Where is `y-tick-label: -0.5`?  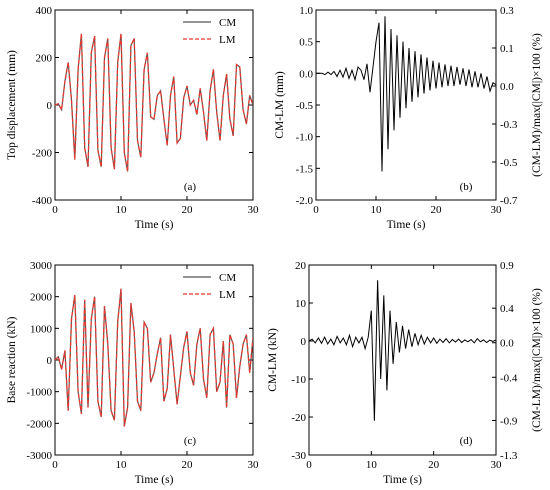 y-tick-label: -0.5 is located at coordinates (305, 106).